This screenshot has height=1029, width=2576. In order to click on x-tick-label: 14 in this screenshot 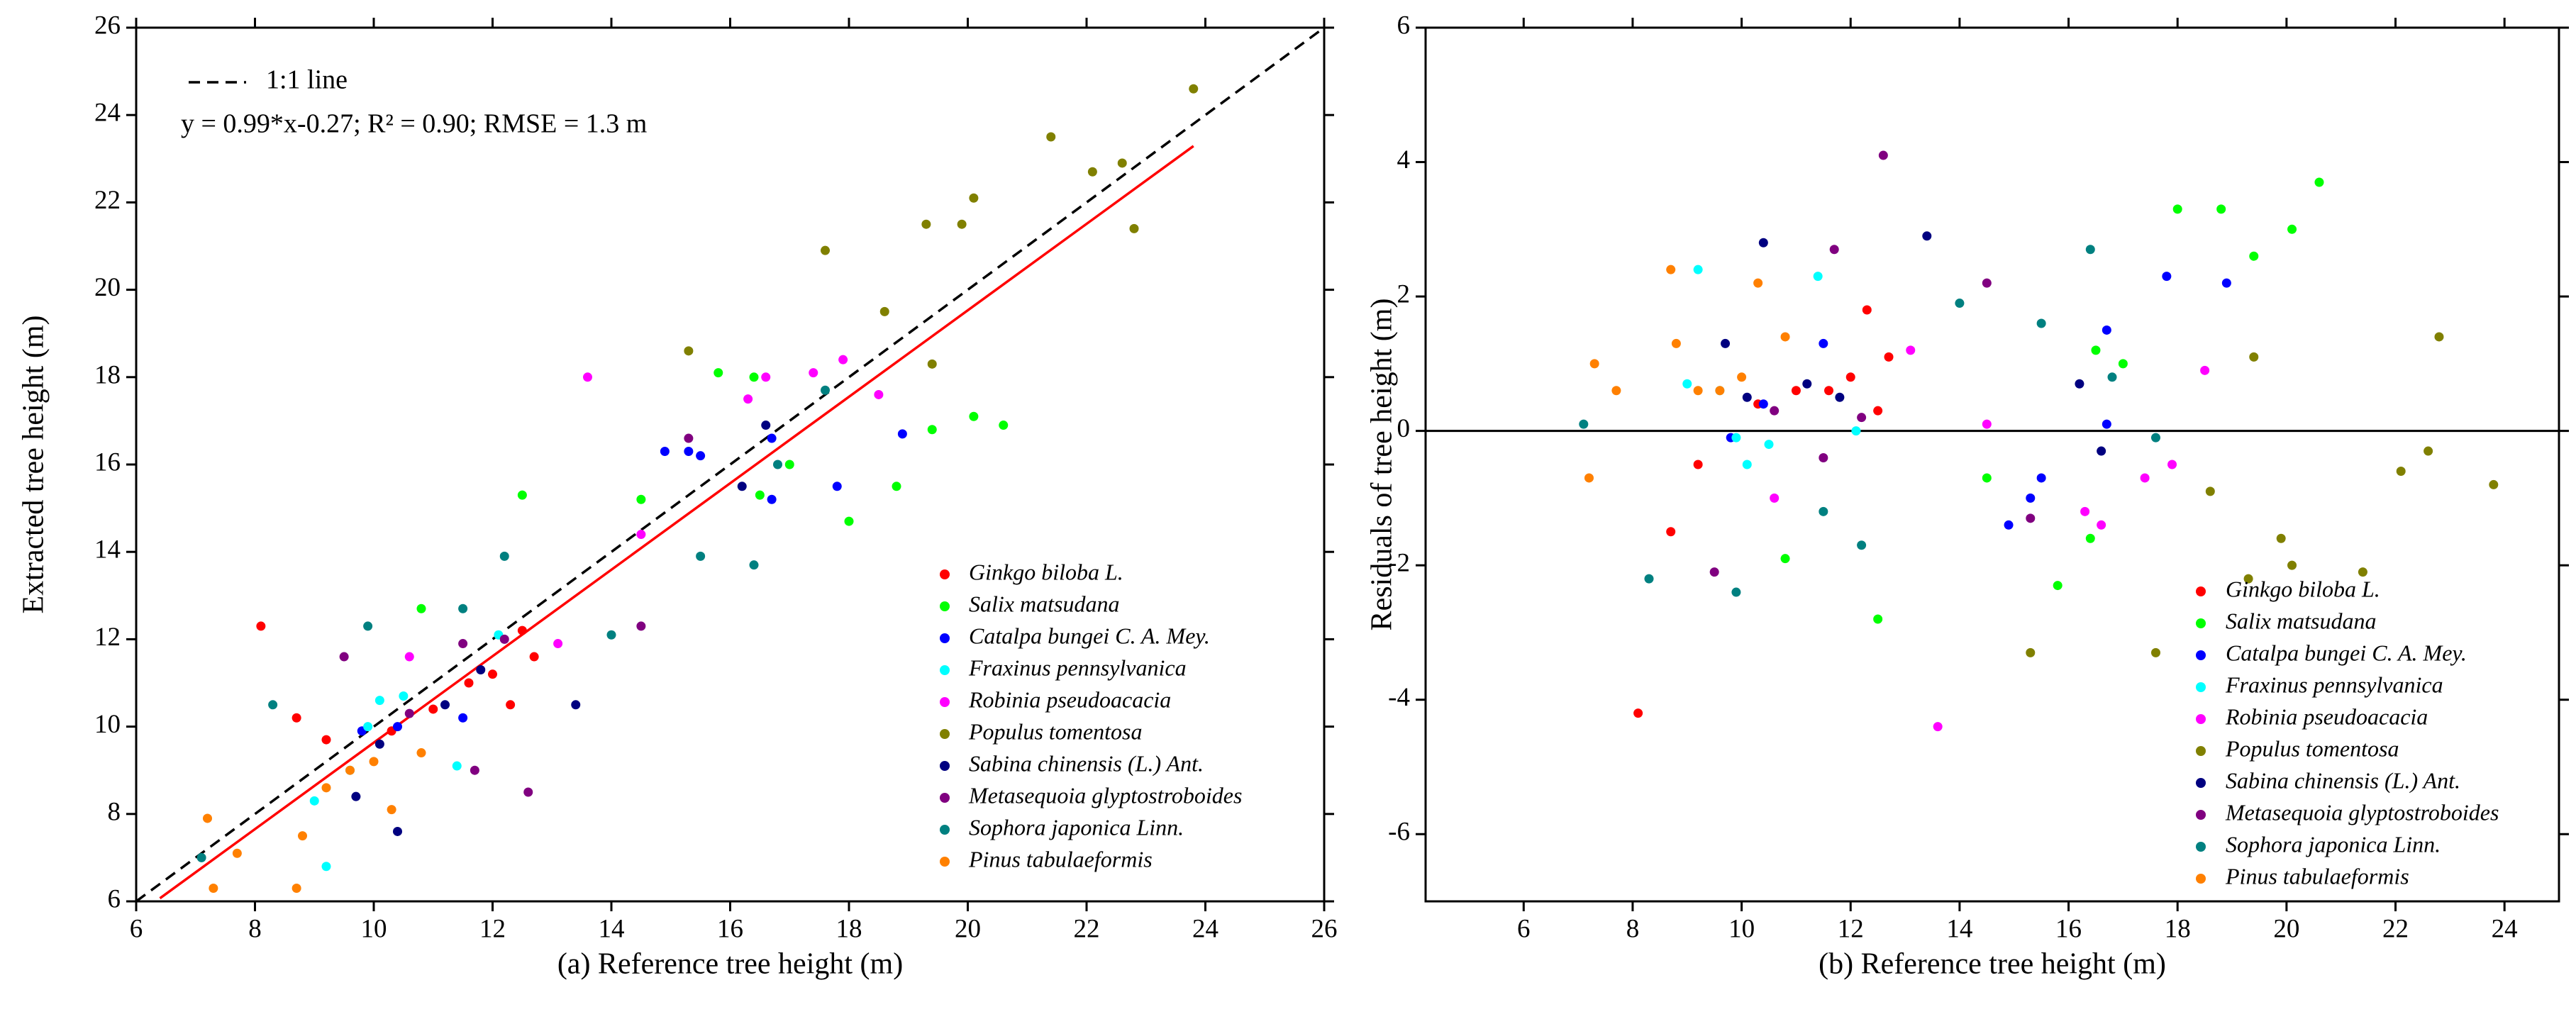, I will do `click(612, 929)`.